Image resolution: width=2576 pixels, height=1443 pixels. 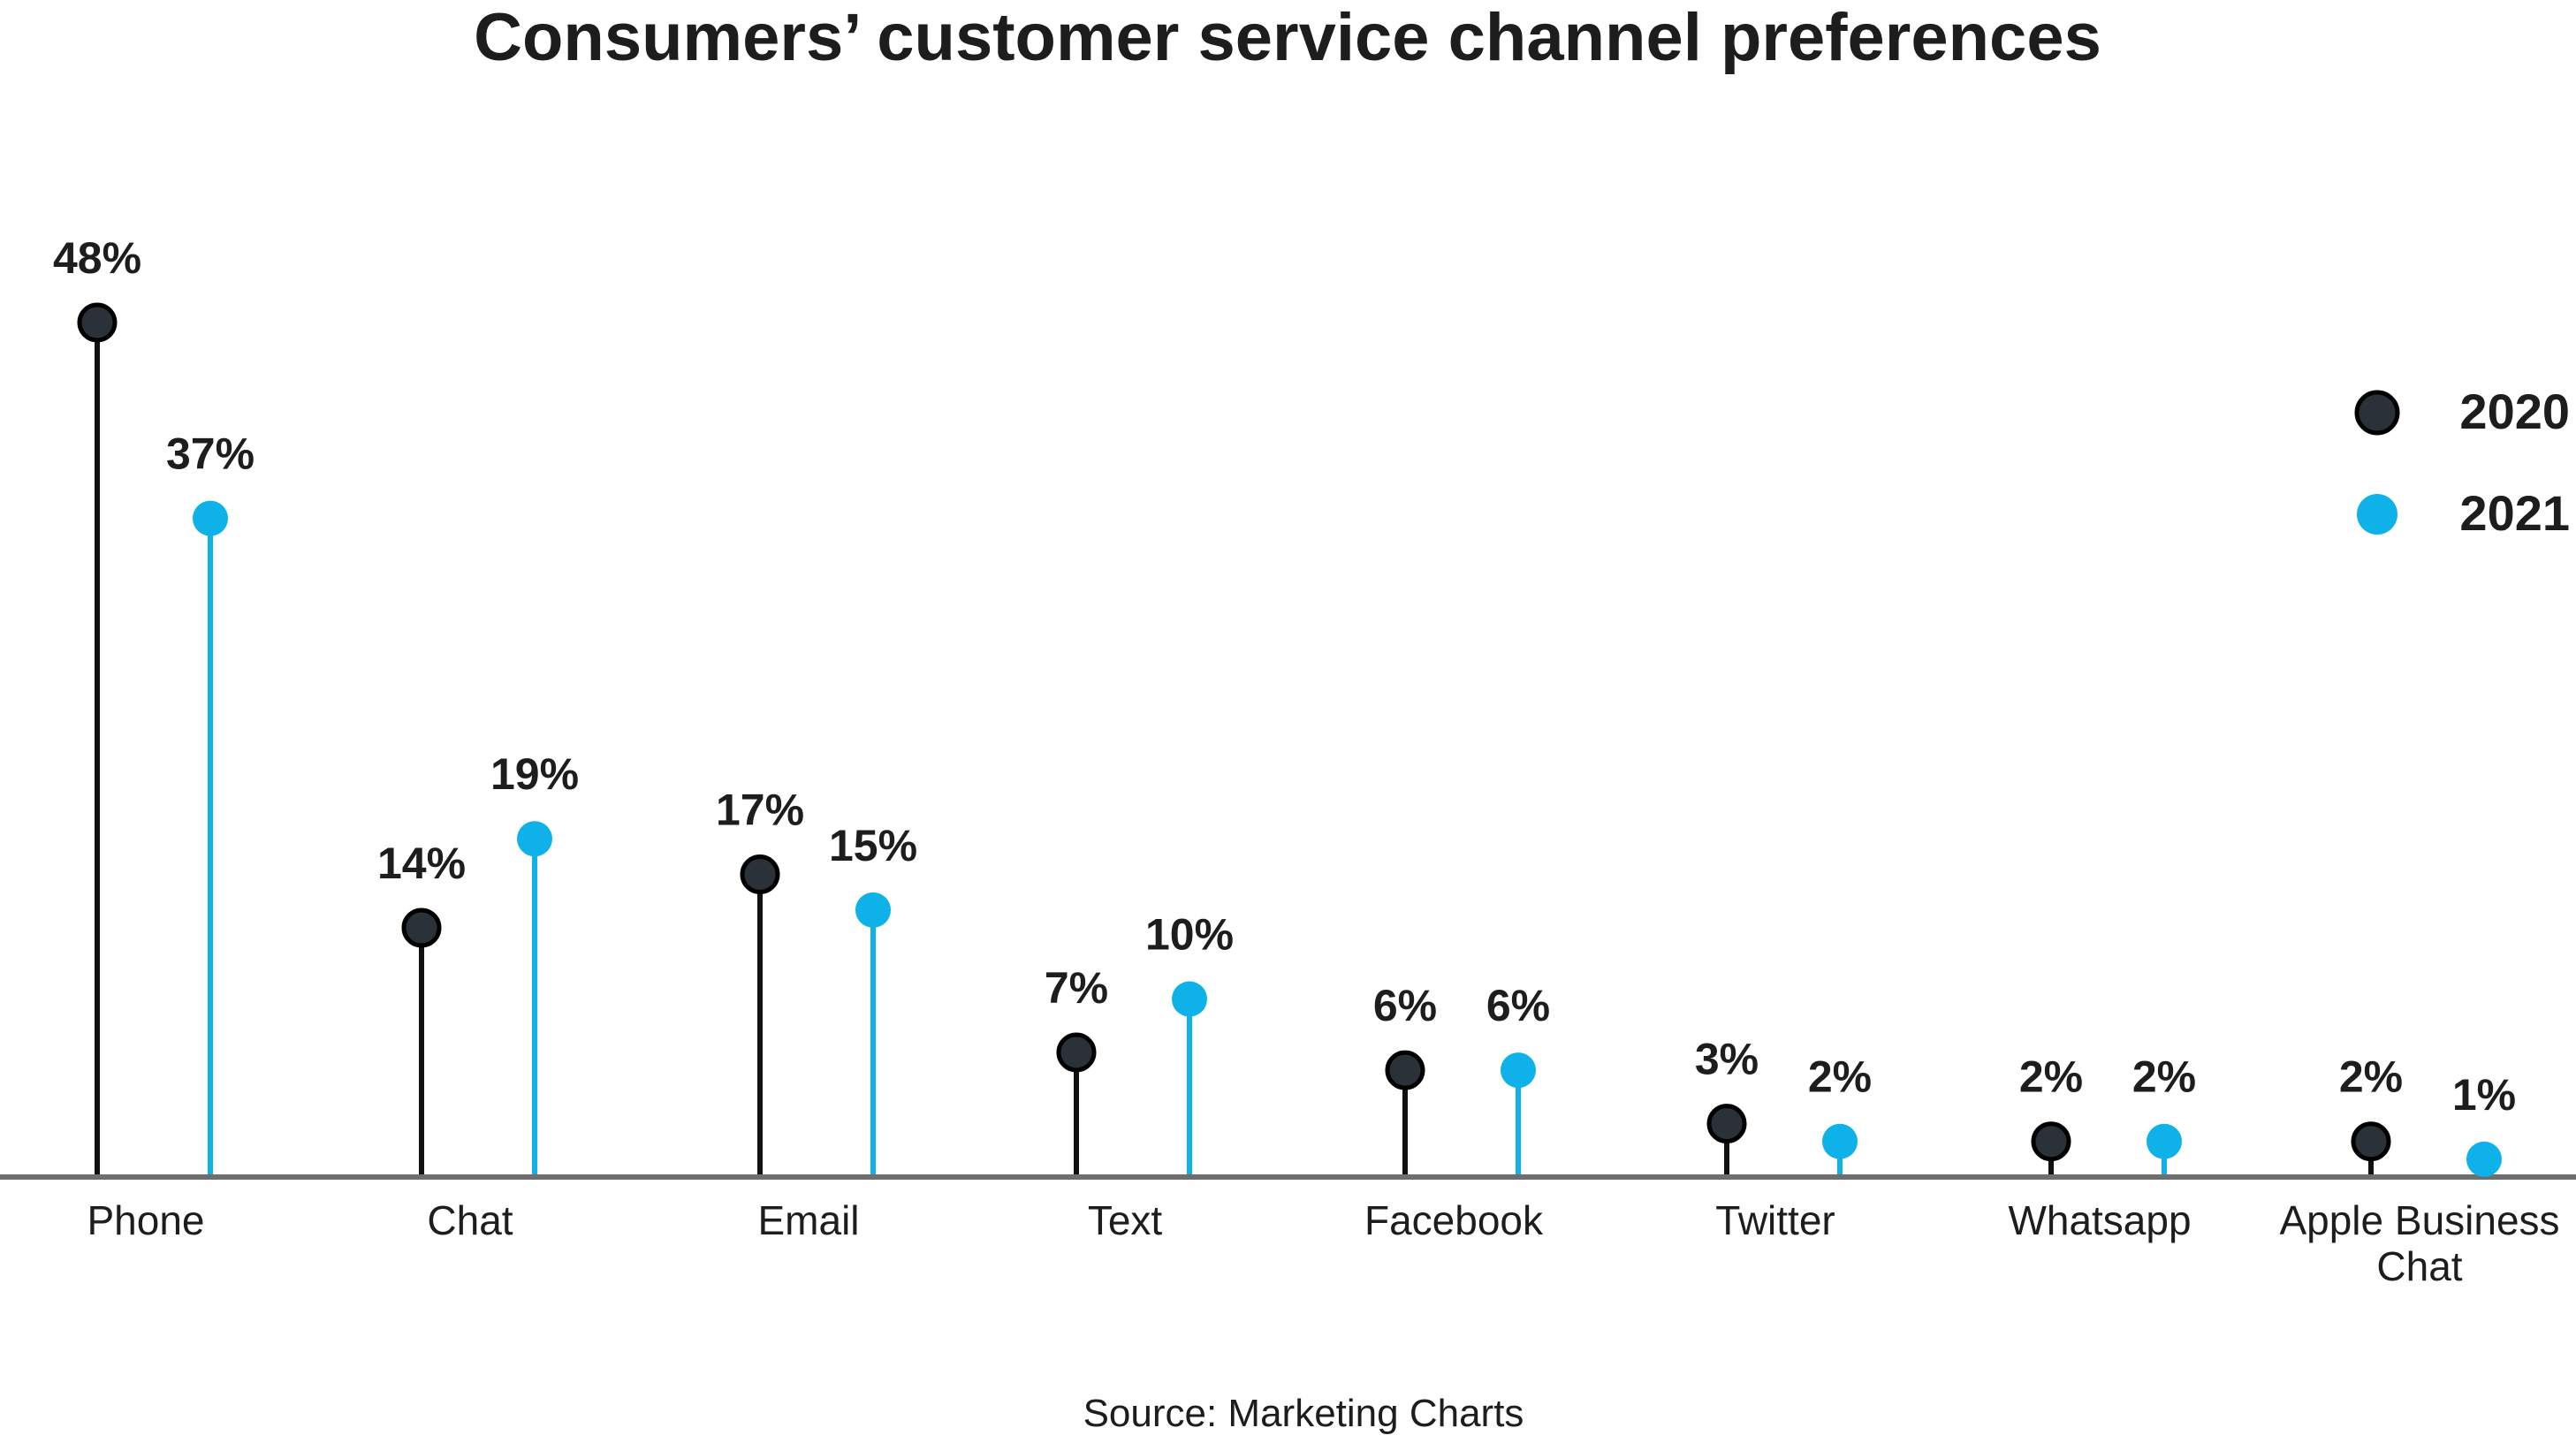 What do you see at coordinates (2462, 462) in the screenshot?
I see `legend: 2020 2021` at bounding box center [2462, 462].